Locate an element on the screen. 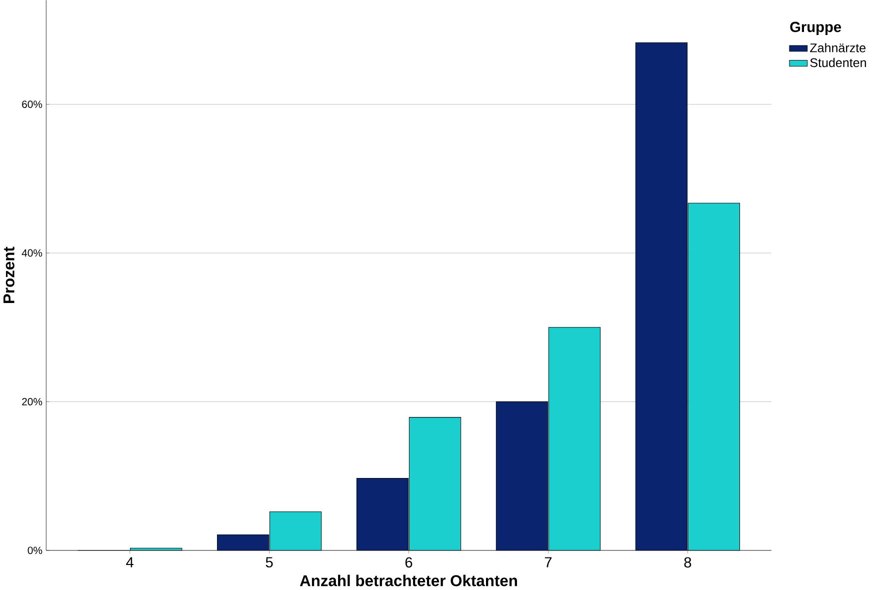 This screenshot has width=872, height=590. y-tick-label: 0% is located at coordinates (35, 550).